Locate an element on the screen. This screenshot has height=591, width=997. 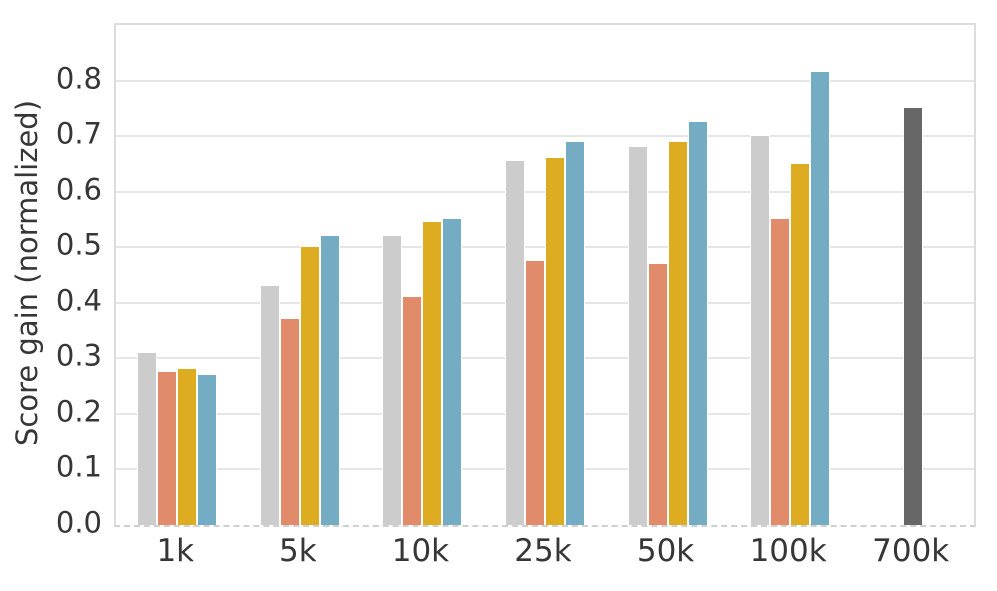
x-tick-label: 700k is located at coordinates (911, 551).